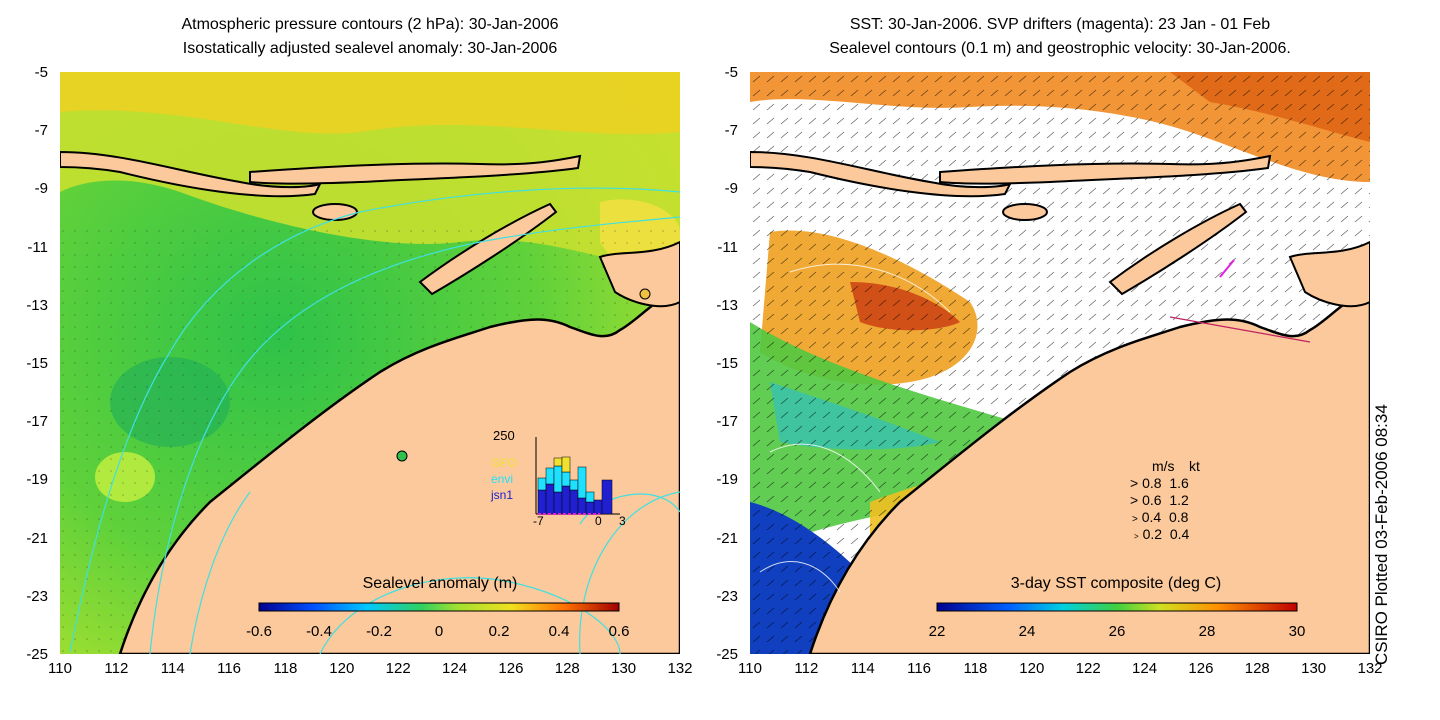  Describe the element at coordinates (502, 479) in the screenshot. I see `inset-series-envi: envi` at that location.